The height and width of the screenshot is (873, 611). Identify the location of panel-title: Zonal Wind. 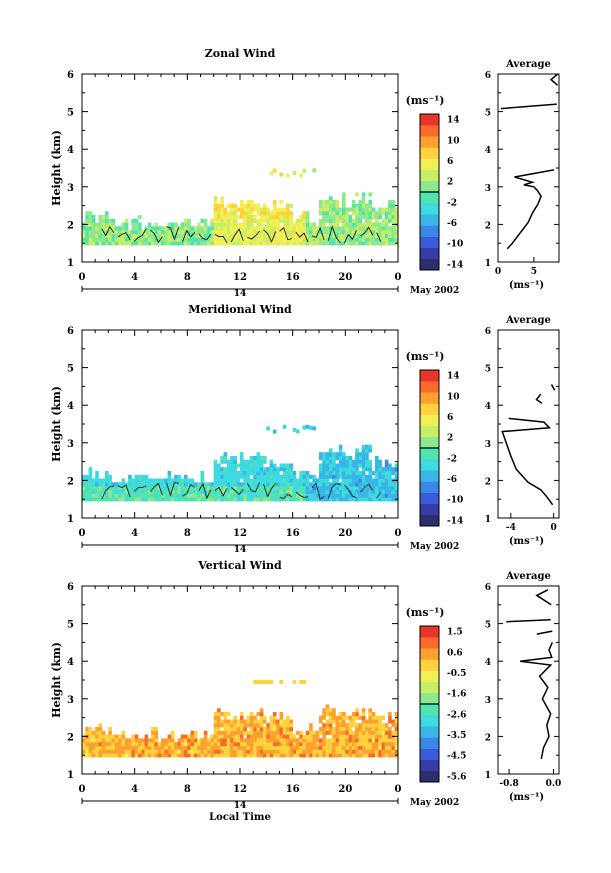
(240, 53).